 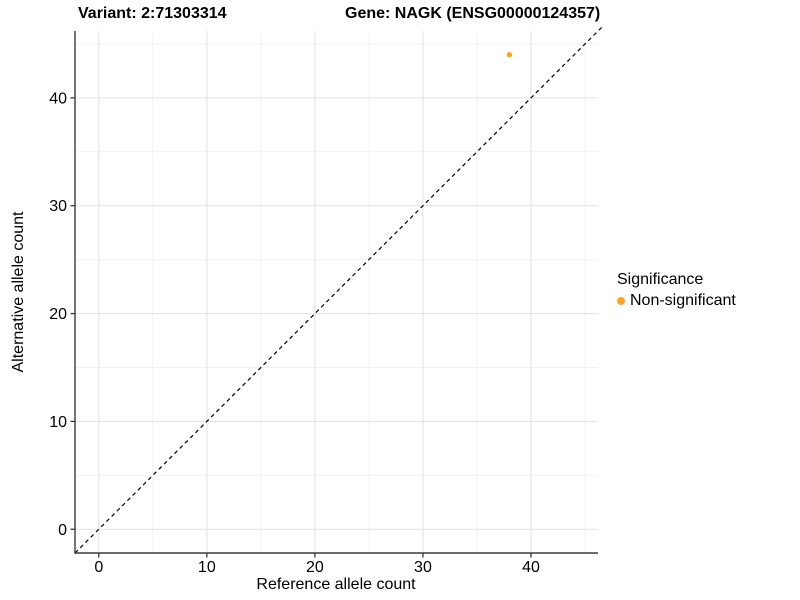 I want to click on gene-title: Gene: NAGK (ENSG00000124357), so click(x=473, y=13).